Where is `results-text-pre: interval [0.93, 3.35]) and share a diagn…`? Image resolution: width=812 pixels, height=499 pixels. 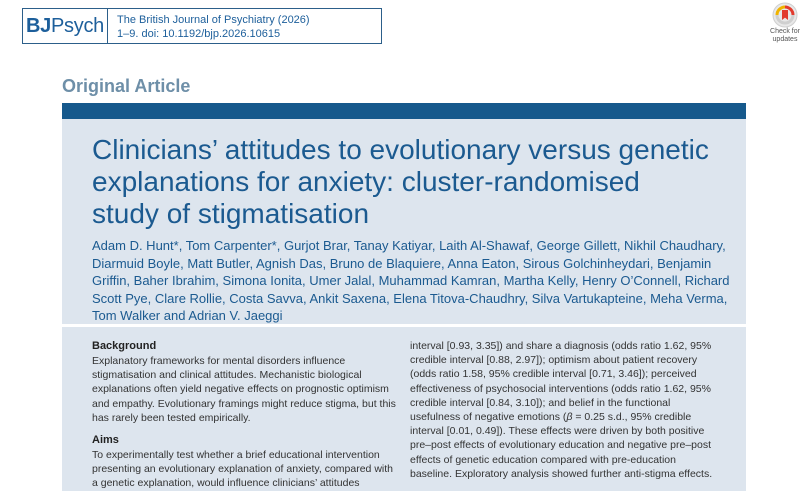
results-text-pre: interval [0.93, 3.35]) and share a diagn… is located at coordinates (561, 382).